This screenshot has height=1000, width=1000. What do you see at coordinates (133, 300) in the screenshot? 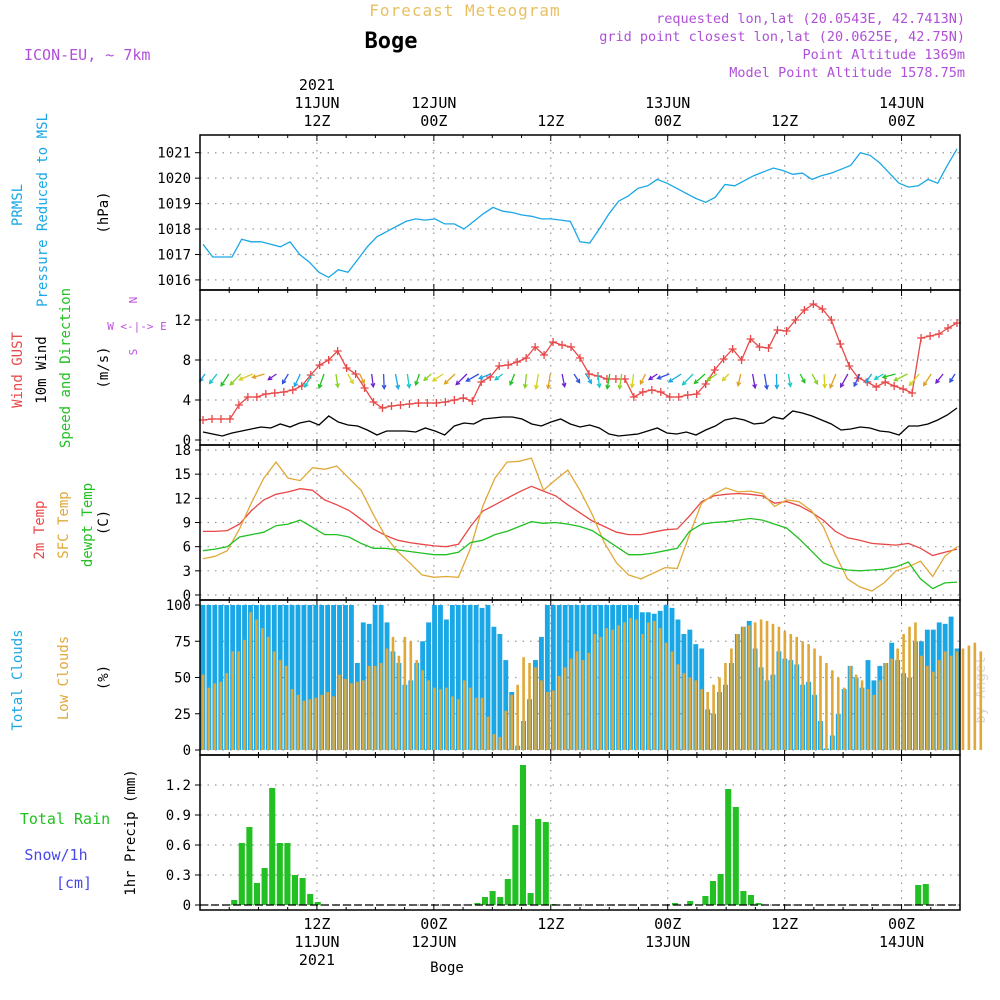
I see `compass-north: N` at bounding box center [133, 300].